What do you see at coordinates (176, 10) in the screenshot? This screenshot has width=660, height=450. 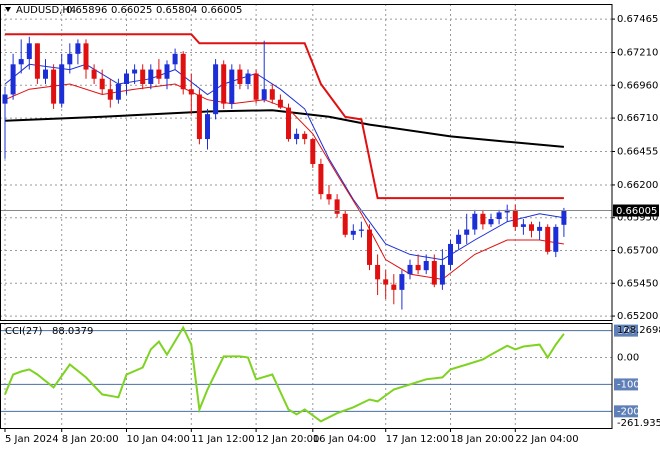 I see `ohlc-low: 0.65804` at bounding box center [176, 10].